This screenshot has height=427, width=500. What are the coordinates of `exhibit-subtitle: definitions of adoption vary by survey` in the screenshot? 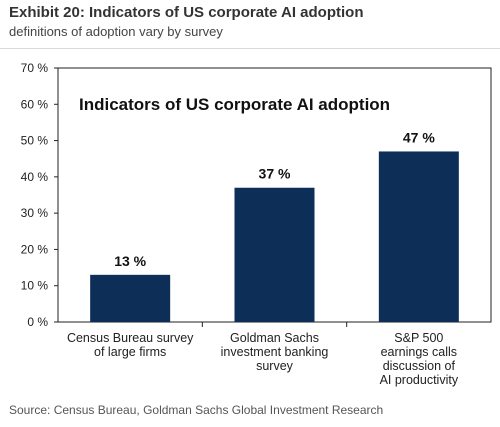 It's located at (116, 31).